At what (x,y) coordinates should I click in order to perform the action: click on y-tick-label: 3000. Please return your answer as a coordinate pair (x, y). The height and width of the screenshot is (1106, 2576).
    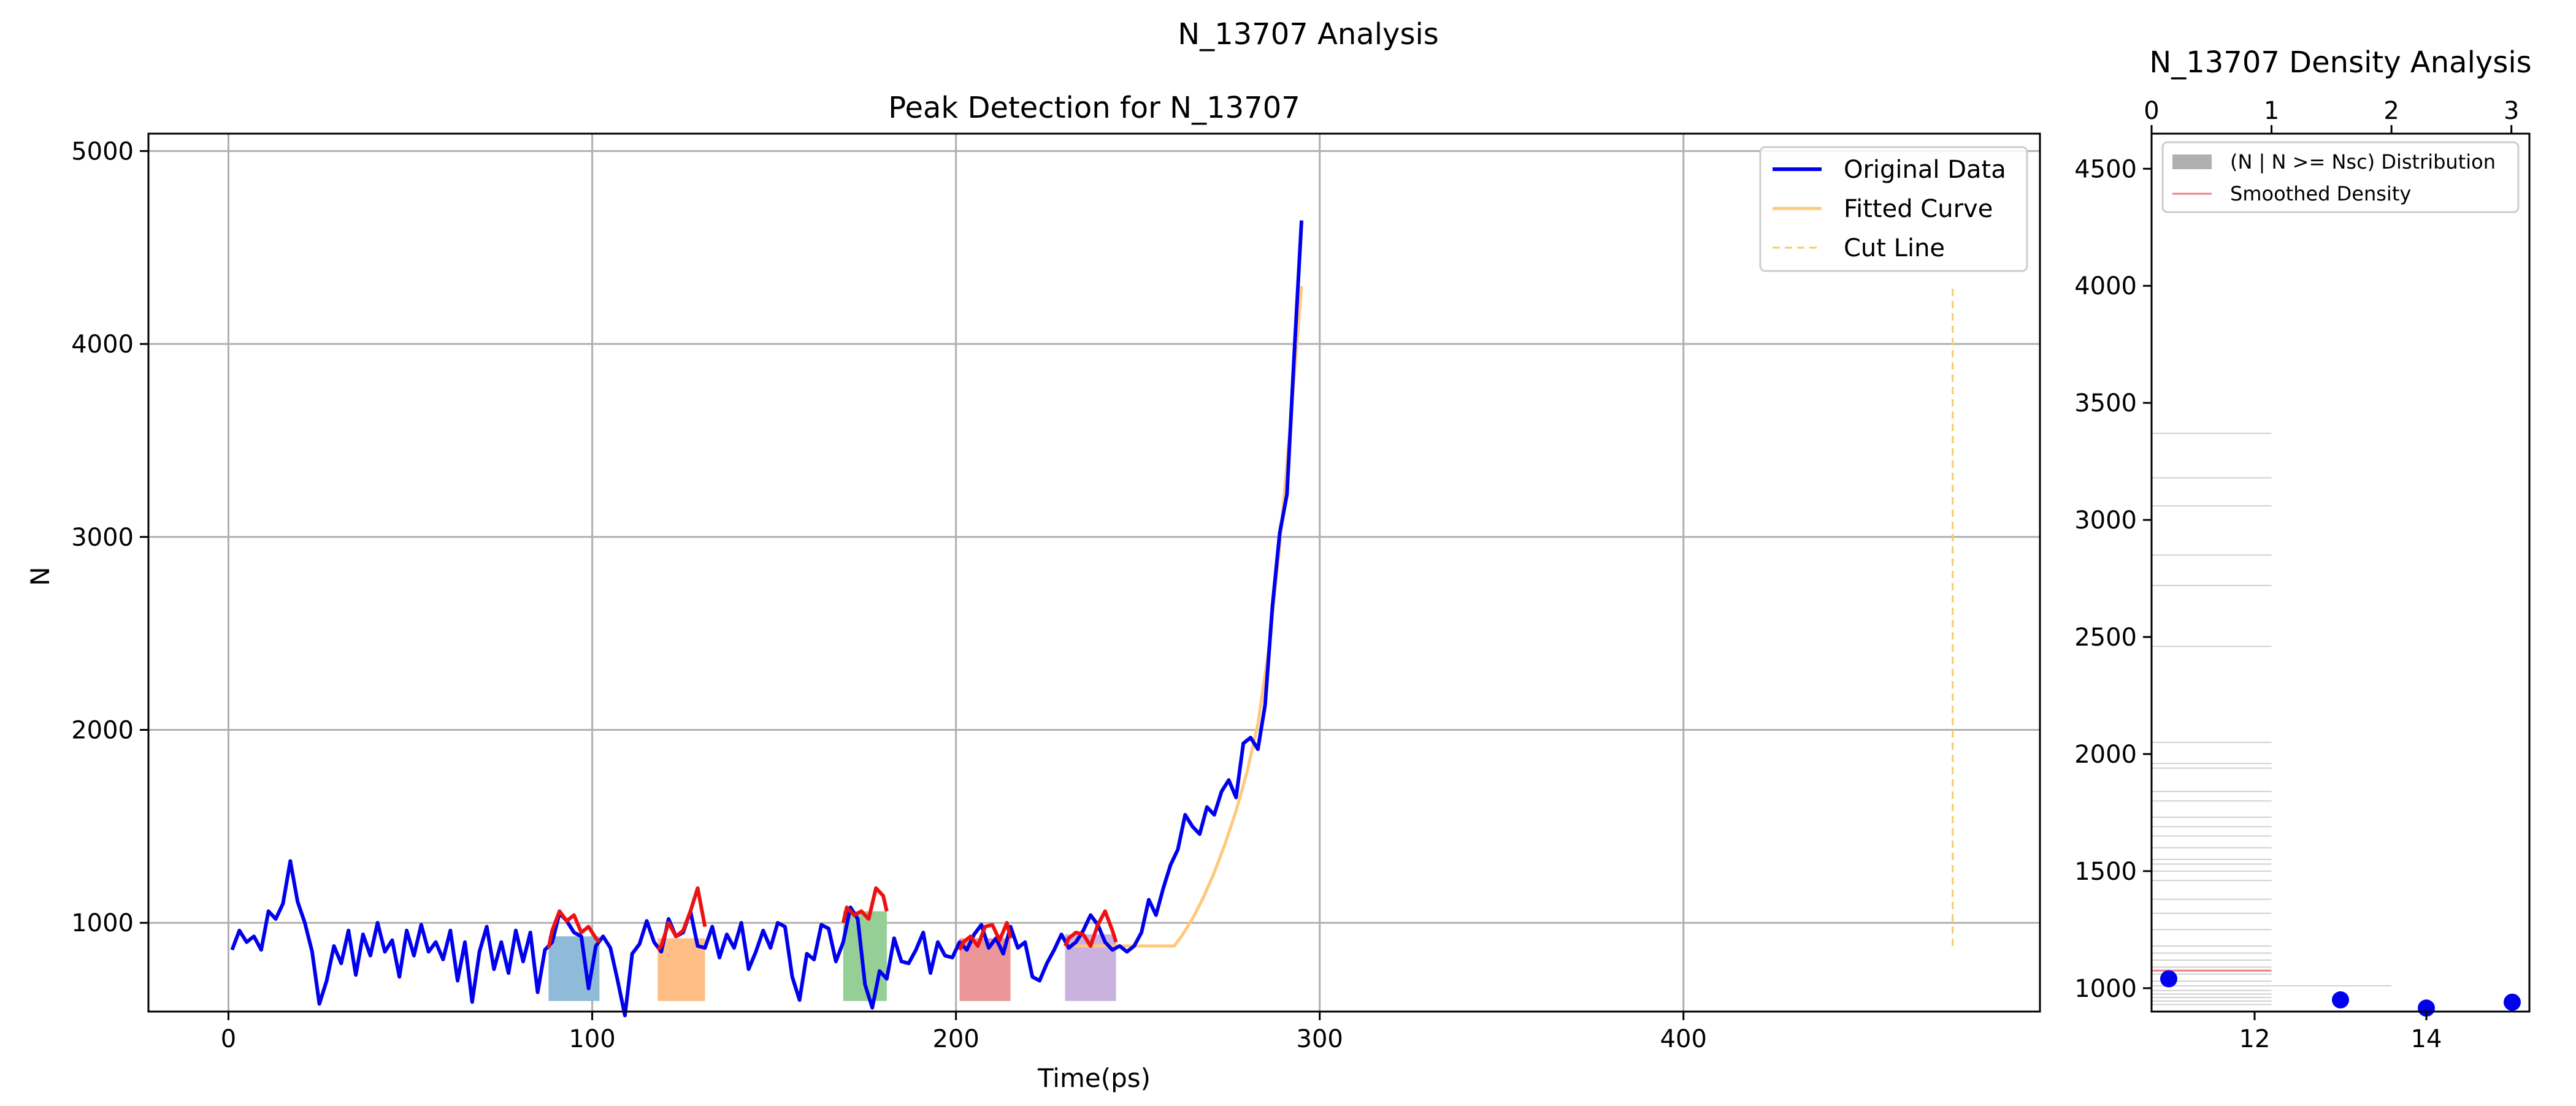
    Looking at the image, I should click on (102, 538).